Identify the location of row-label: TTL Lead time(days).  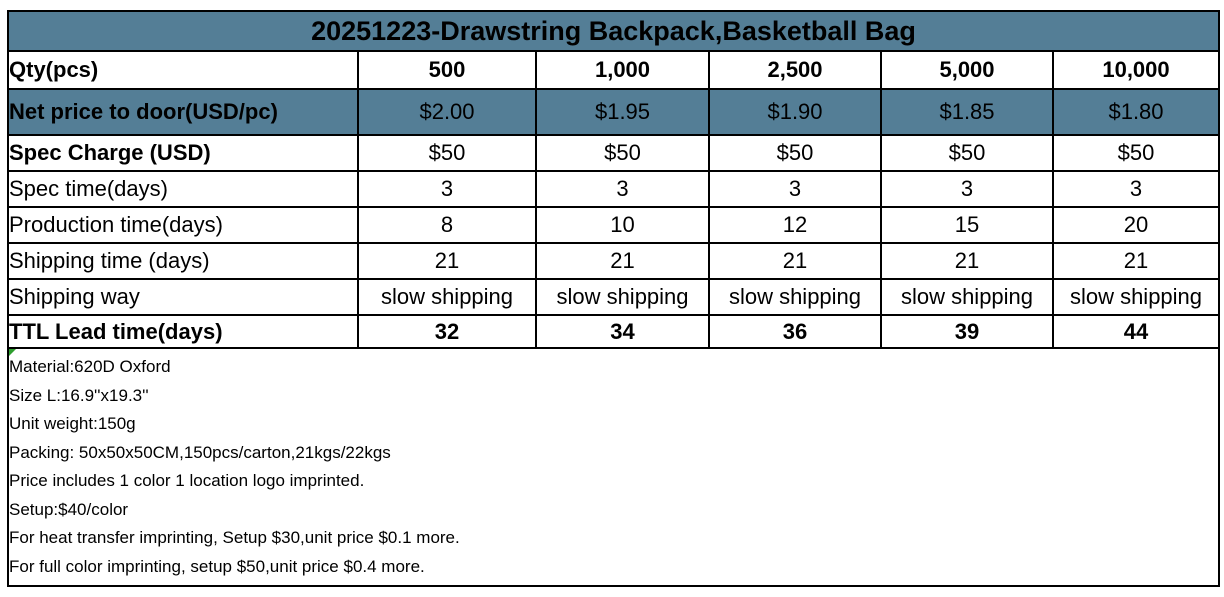
(183, 331).